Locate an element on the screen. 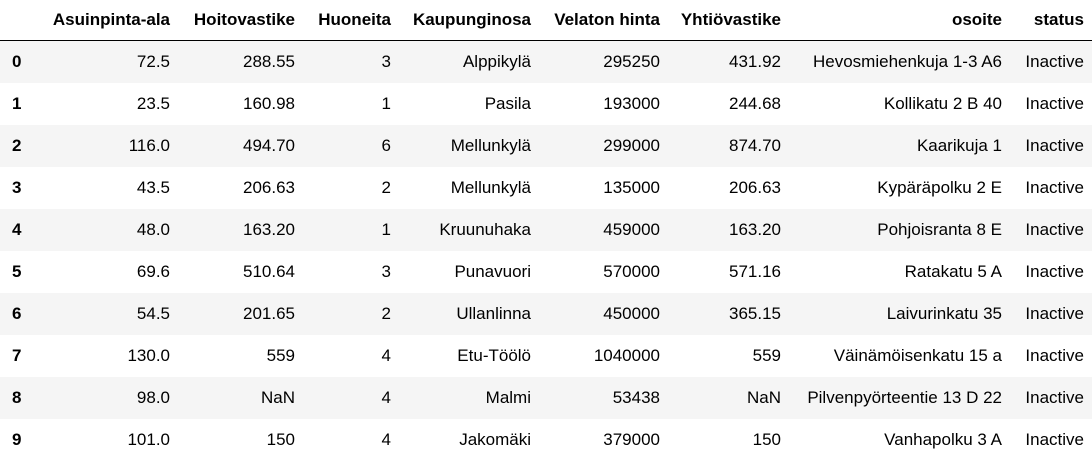 The height and width of the screenshot is (475, 1092). row-index: 4 is located at coordinates (17, 229).